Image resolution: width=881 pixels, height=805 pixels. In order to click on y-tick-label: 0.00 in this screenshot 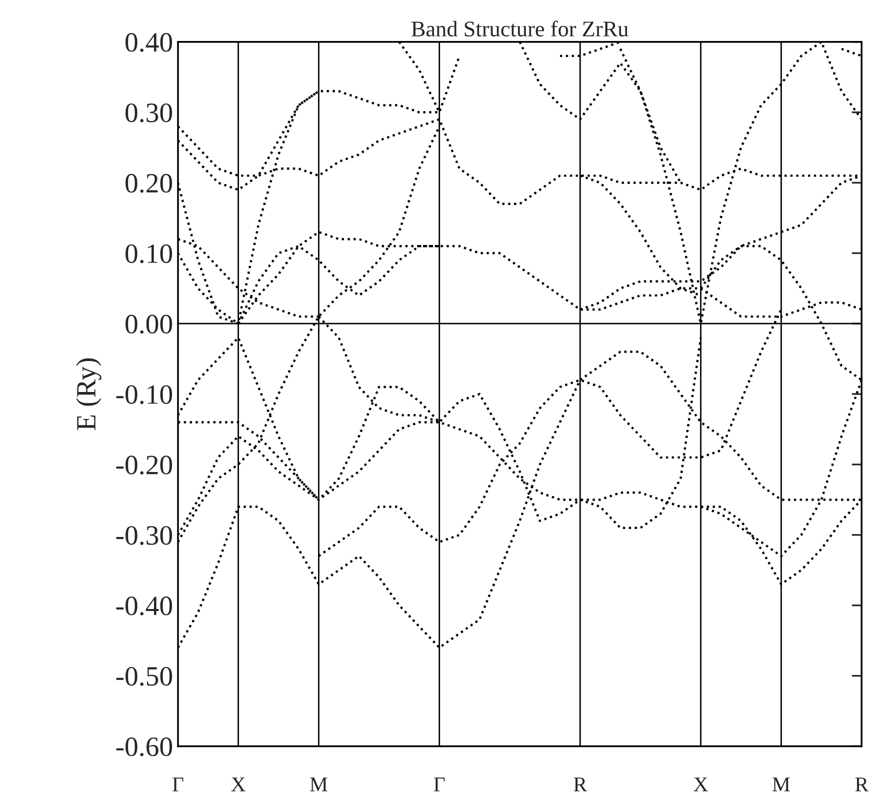, I will do `click(149, 324)`.